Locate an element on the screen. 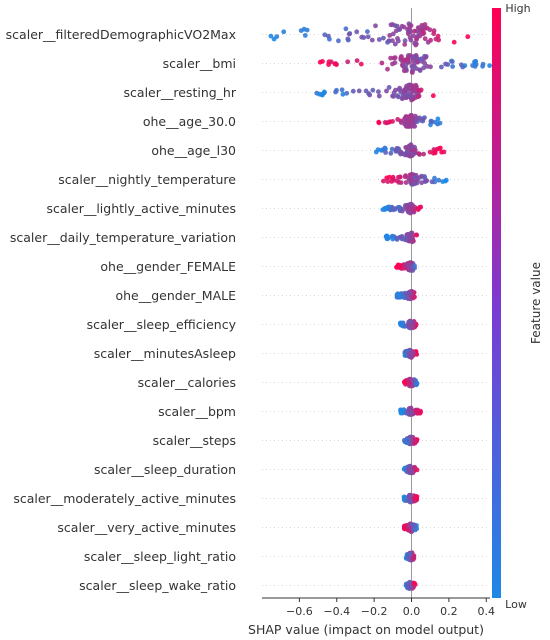 The height and width of the screenshot is (640, 550). feature-label: scaler__steps is located at coordinates (194, 440).